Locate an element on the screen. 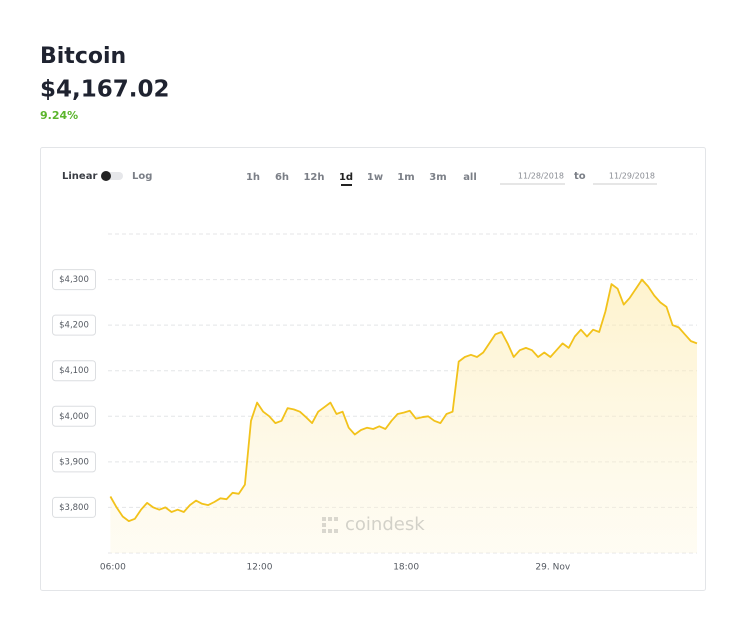  y-tick-label: $4,300 is located at coordinates (74, 280).